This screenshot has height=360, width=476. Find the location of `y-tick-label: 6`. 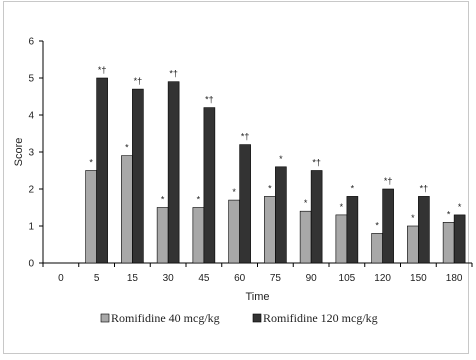

y-tick-label: 6 is located at coordinates (31, 42).